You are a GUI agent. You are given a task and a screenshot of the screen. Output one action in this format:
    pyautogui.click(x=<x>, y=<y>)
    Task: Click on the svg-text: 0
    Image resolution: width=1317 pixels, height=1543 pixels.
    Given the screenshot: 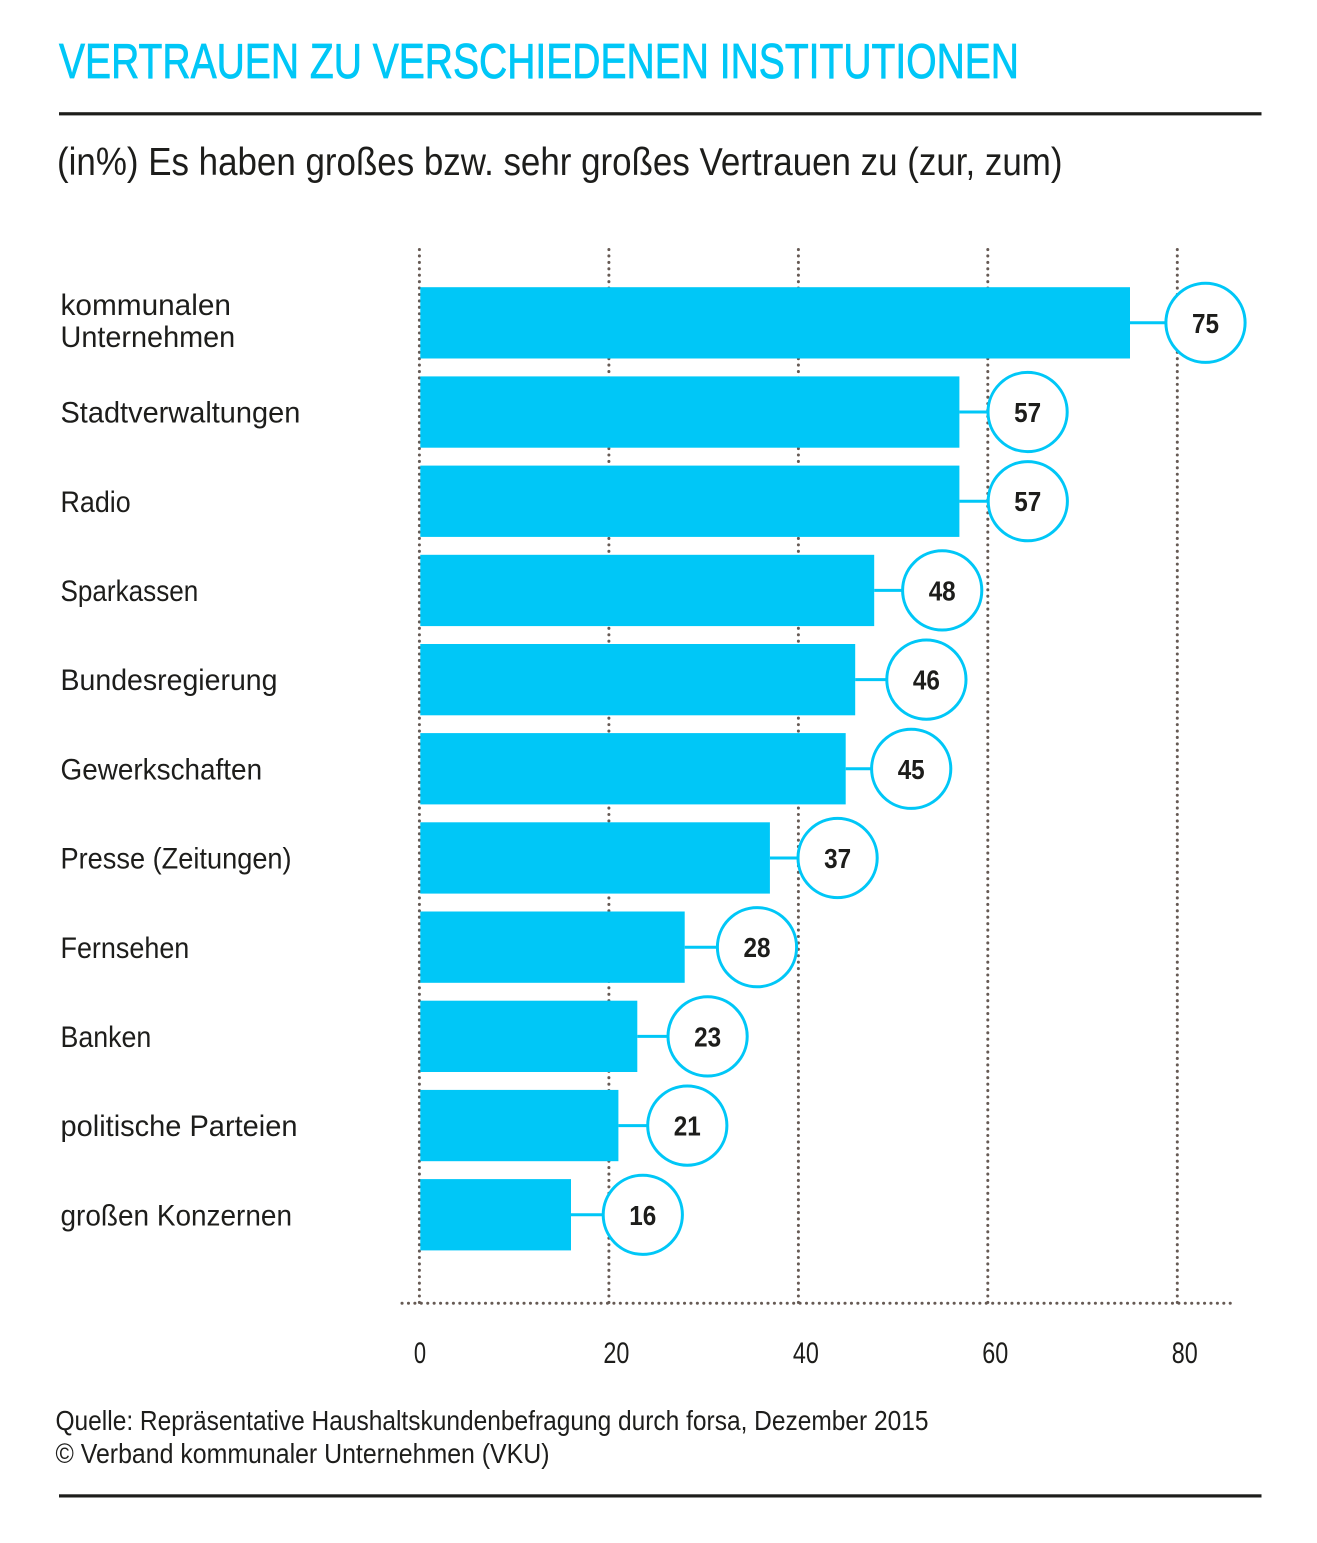 What is the action you would take?
    pyautogui.click(x=420, y=1353)
    